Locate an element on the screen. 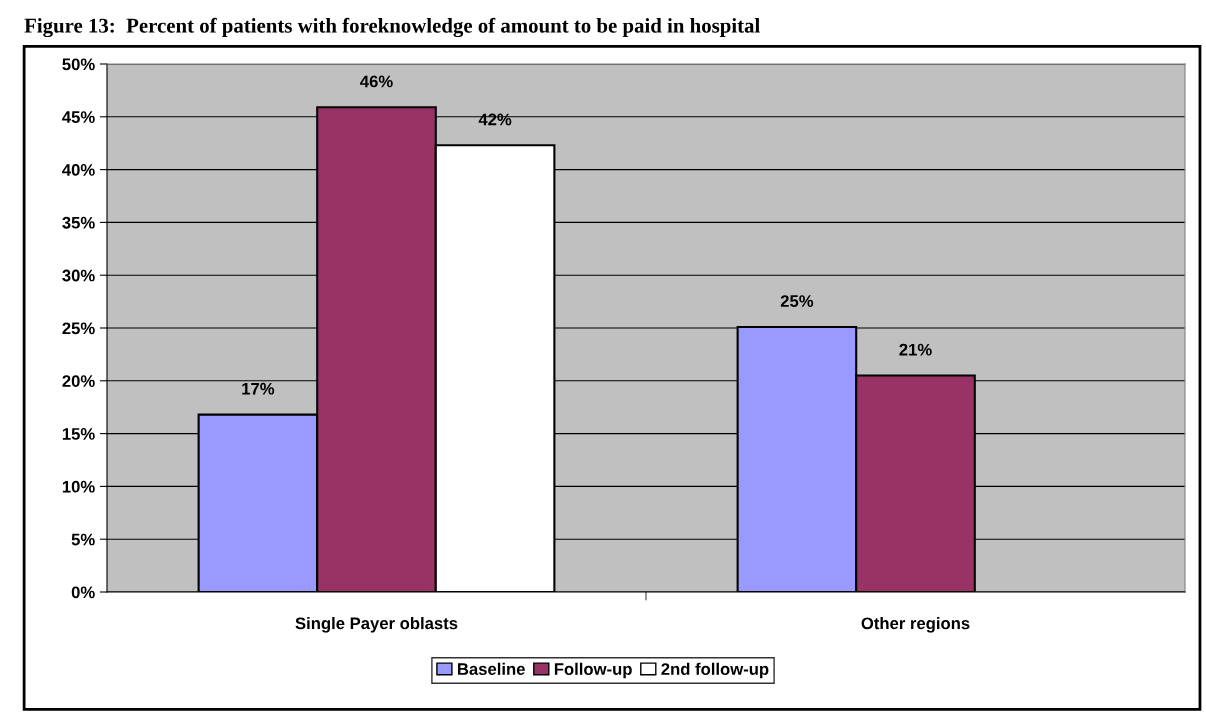 The height and width of the screenshot is (713, 1206). data-label: 21% is located at coordinates (915, 349).